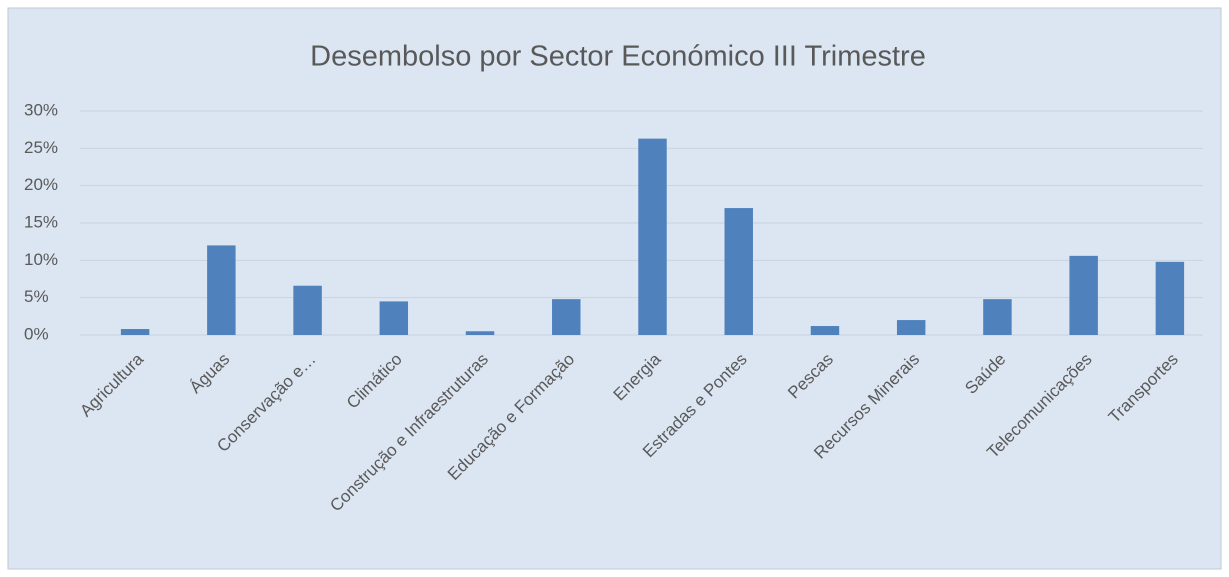 This screenshot has width=1229, height=577. Describe the element at coordinates (41, 109) in the screenshot. I see `y-tick-label: 30%` at that location.